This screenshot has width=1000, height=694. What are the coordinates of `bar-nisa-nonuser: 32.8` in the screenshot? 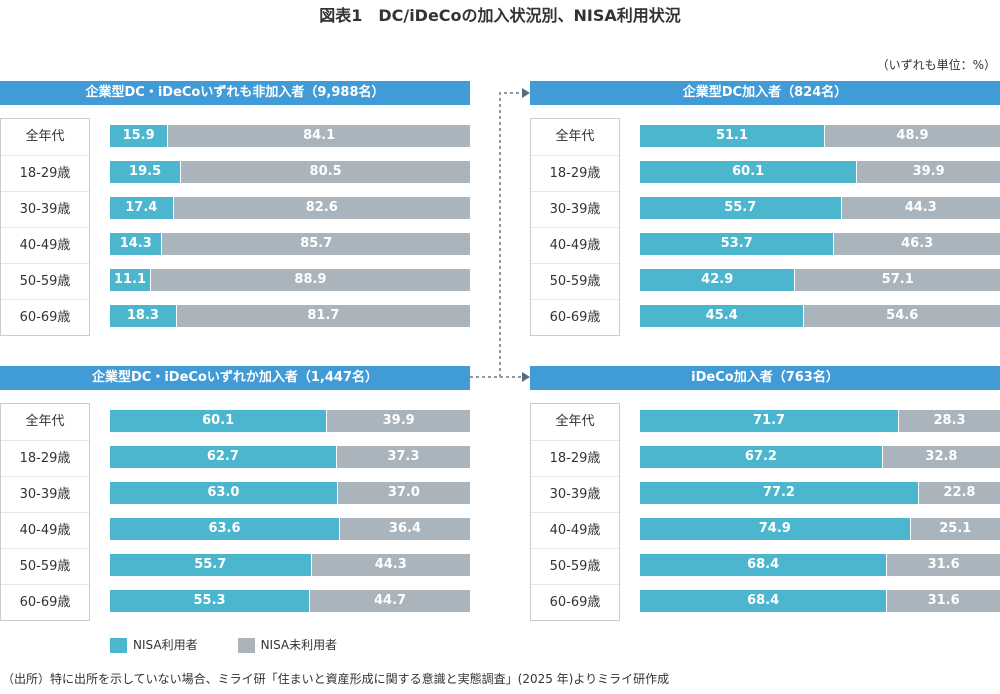 It's located at (940, 457).